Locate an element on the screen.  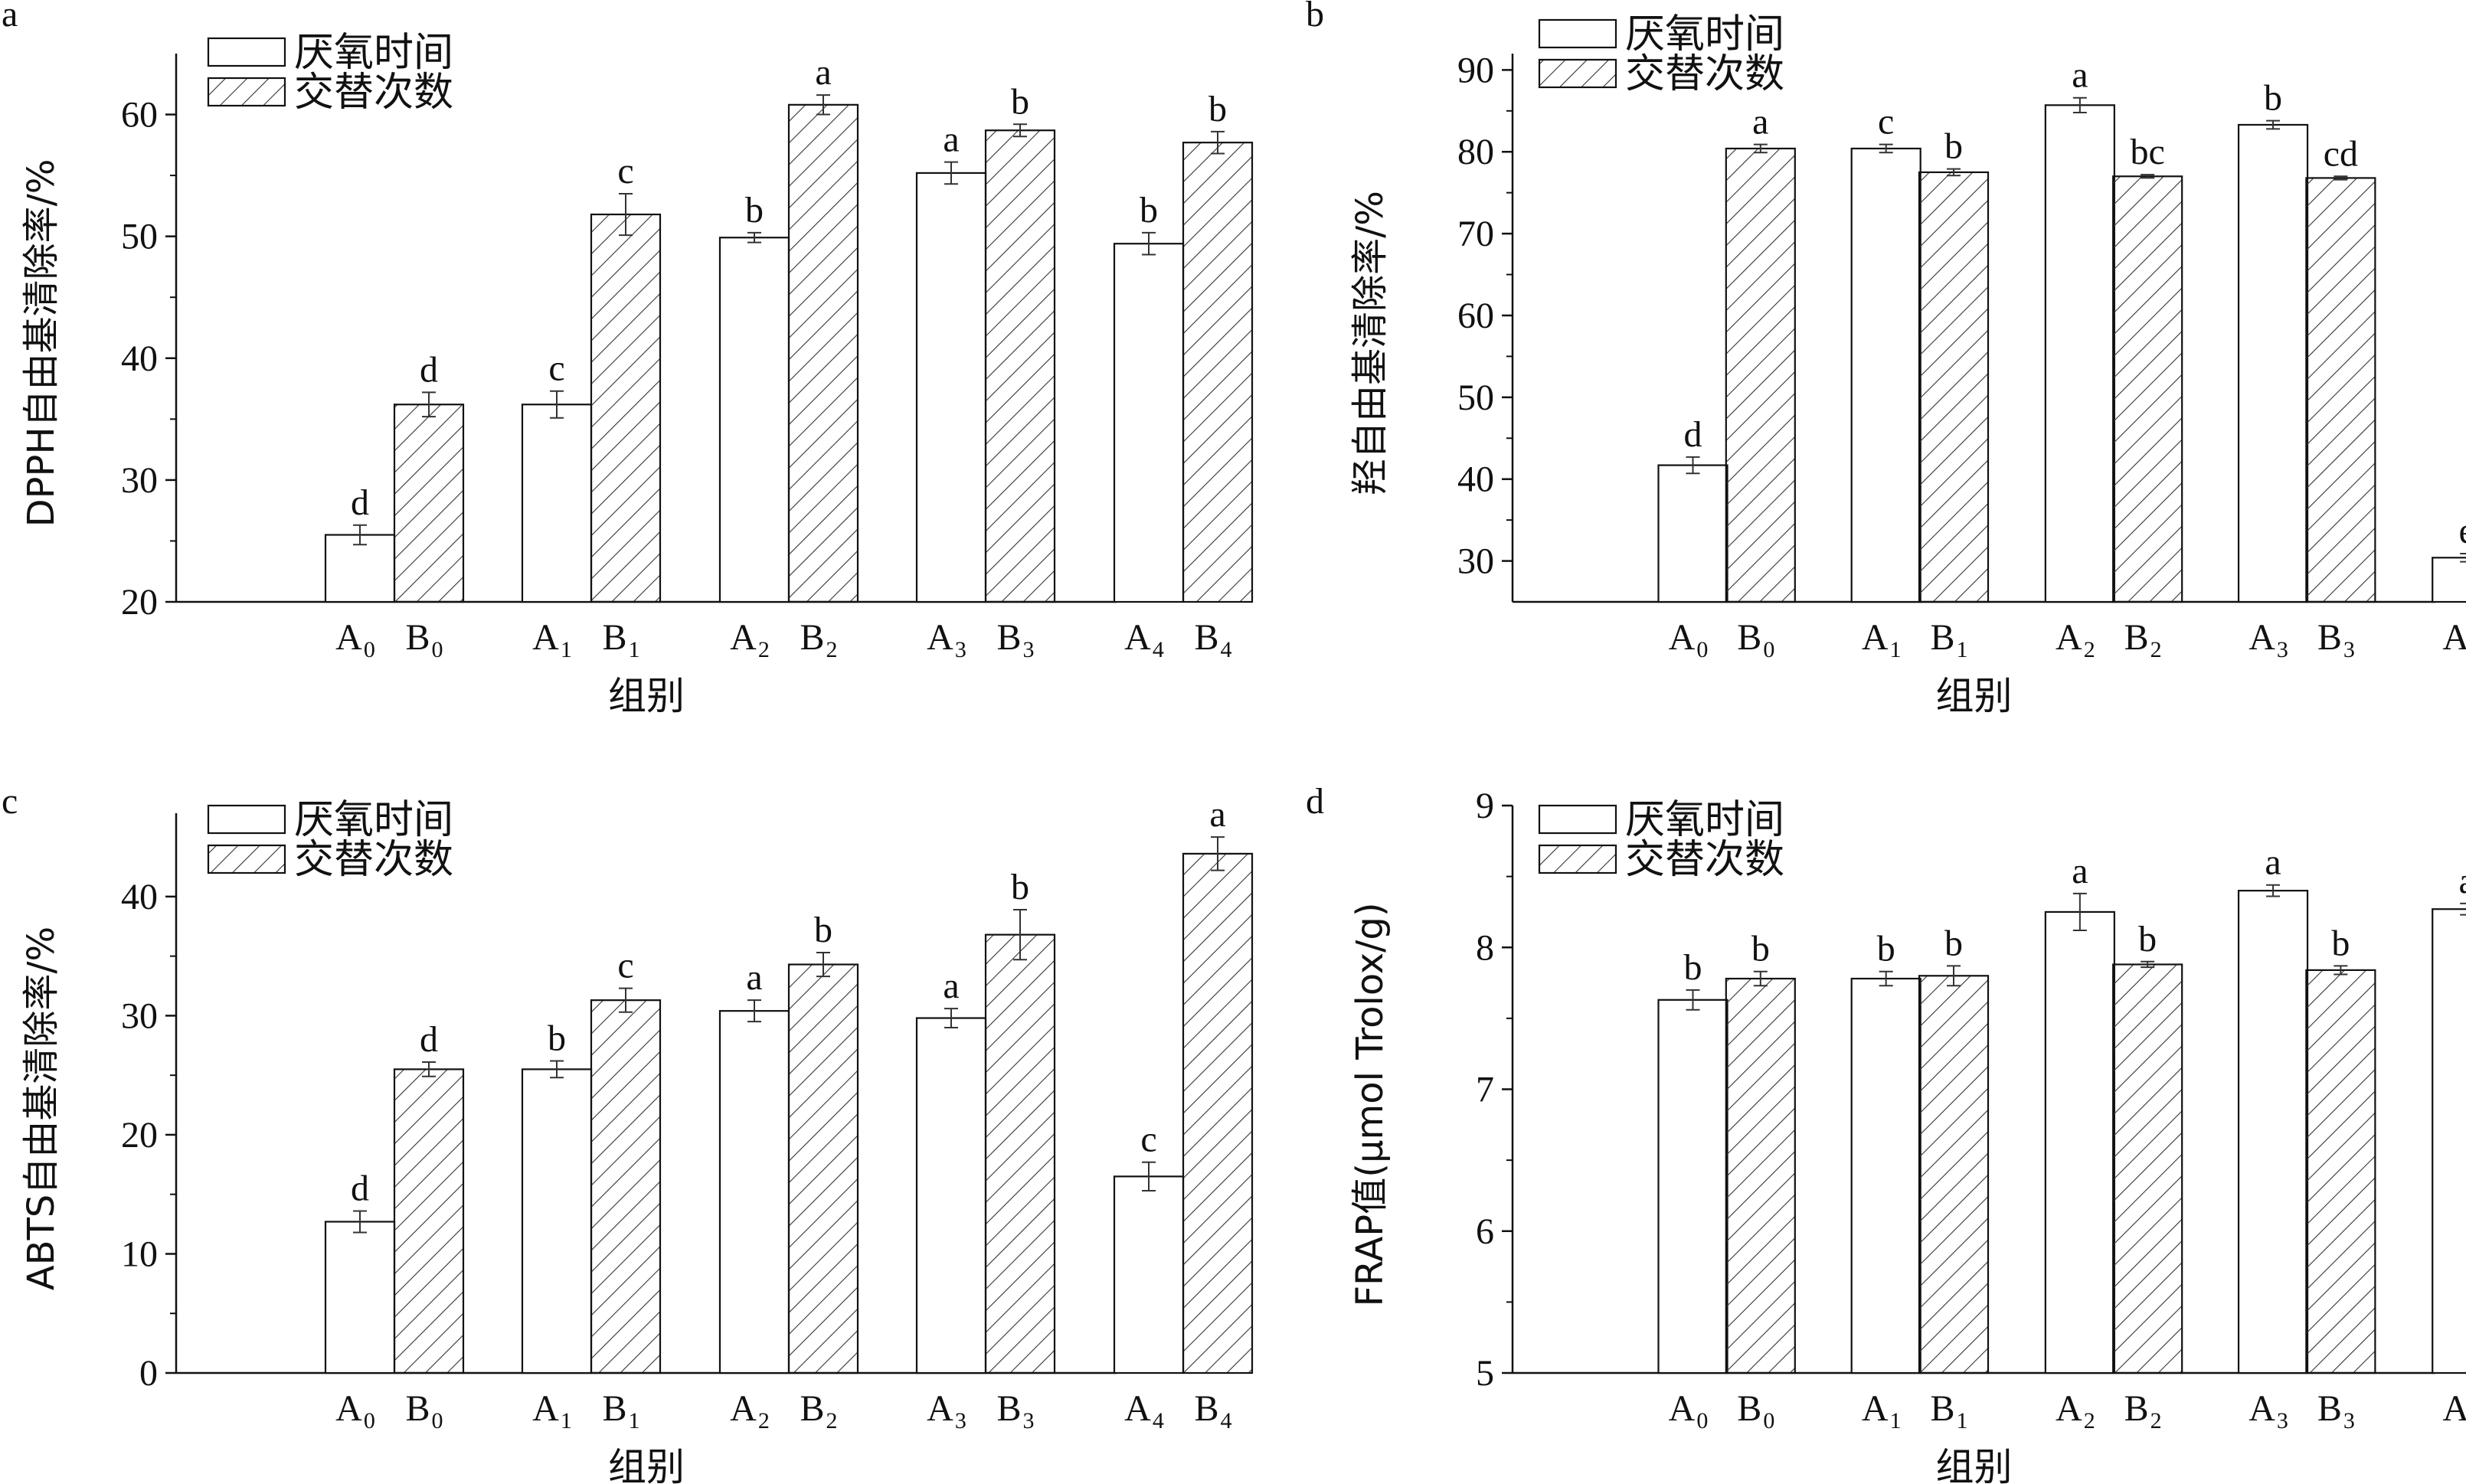
y-tick-label: 9 is located at coordinates (1485, 806).